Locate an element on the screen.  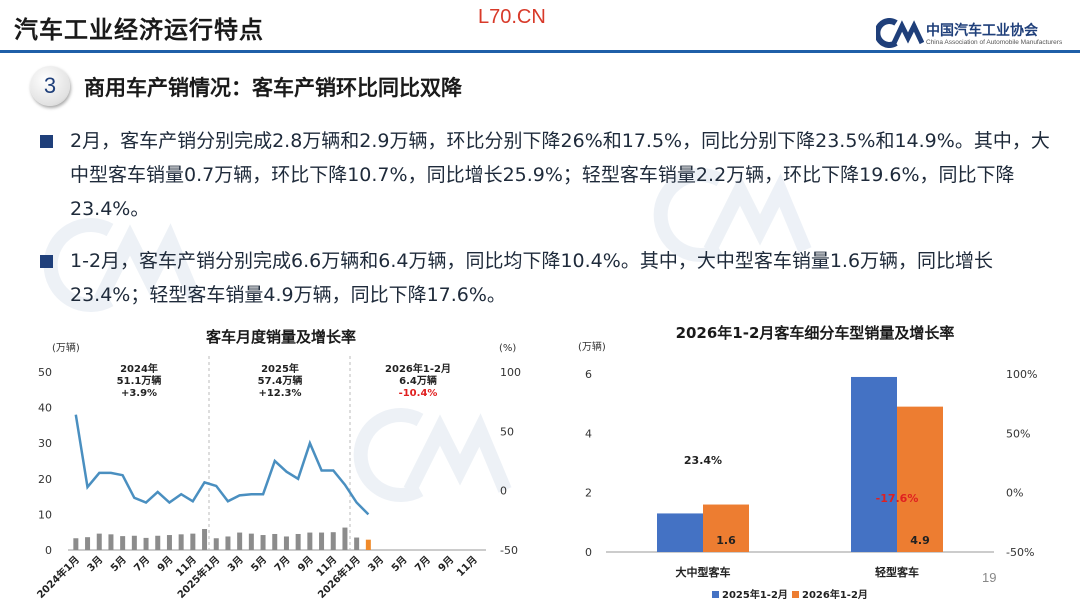
chart1-left-tick: 30 is located at coordinates (45, 443).